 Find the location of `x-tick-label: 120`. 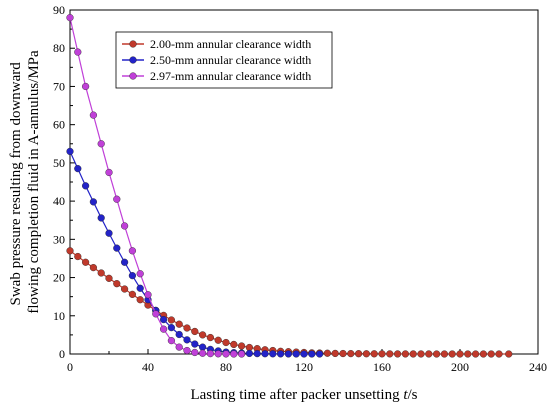

x-tick-label: 120 is located at coordinates (304, 367).